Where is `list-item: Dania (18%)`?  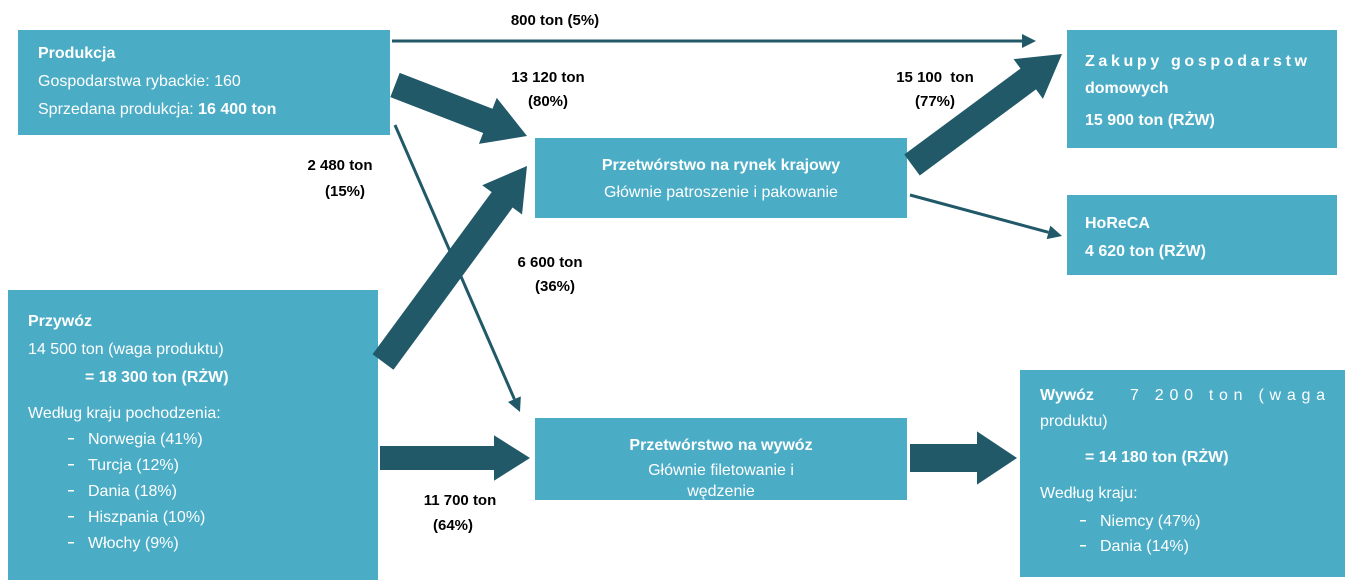
list-item: Dania (18%) is located at coordinates (132, 491).